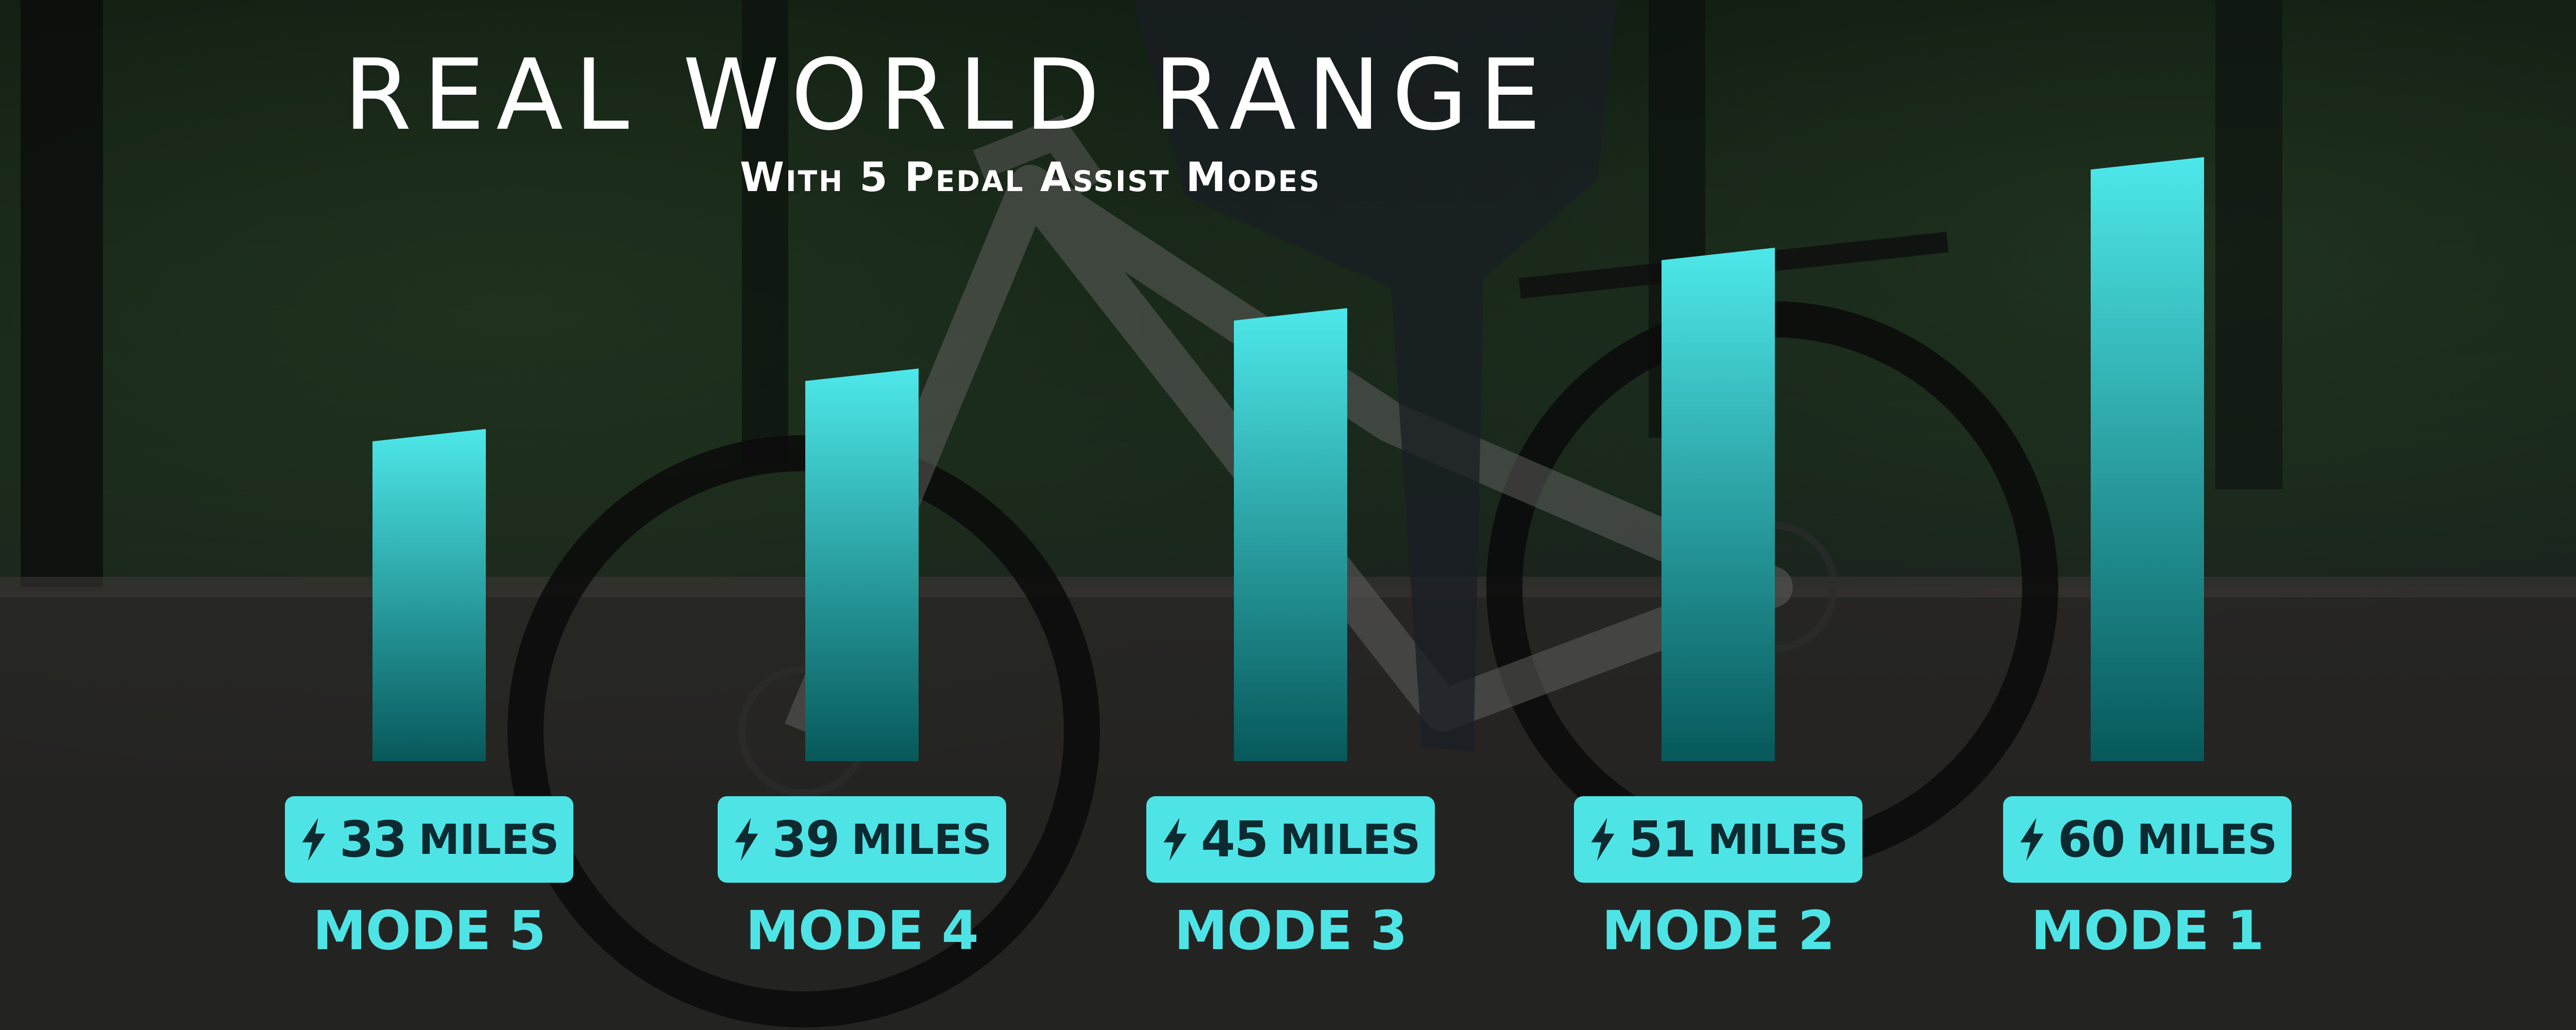 Image resolution: width=2576 pixels, height=1030 pixels. Describe the element at coordinates (948, 95) in the screenshot. I see `chart-title: REAL WORLD RANGE` at that location.